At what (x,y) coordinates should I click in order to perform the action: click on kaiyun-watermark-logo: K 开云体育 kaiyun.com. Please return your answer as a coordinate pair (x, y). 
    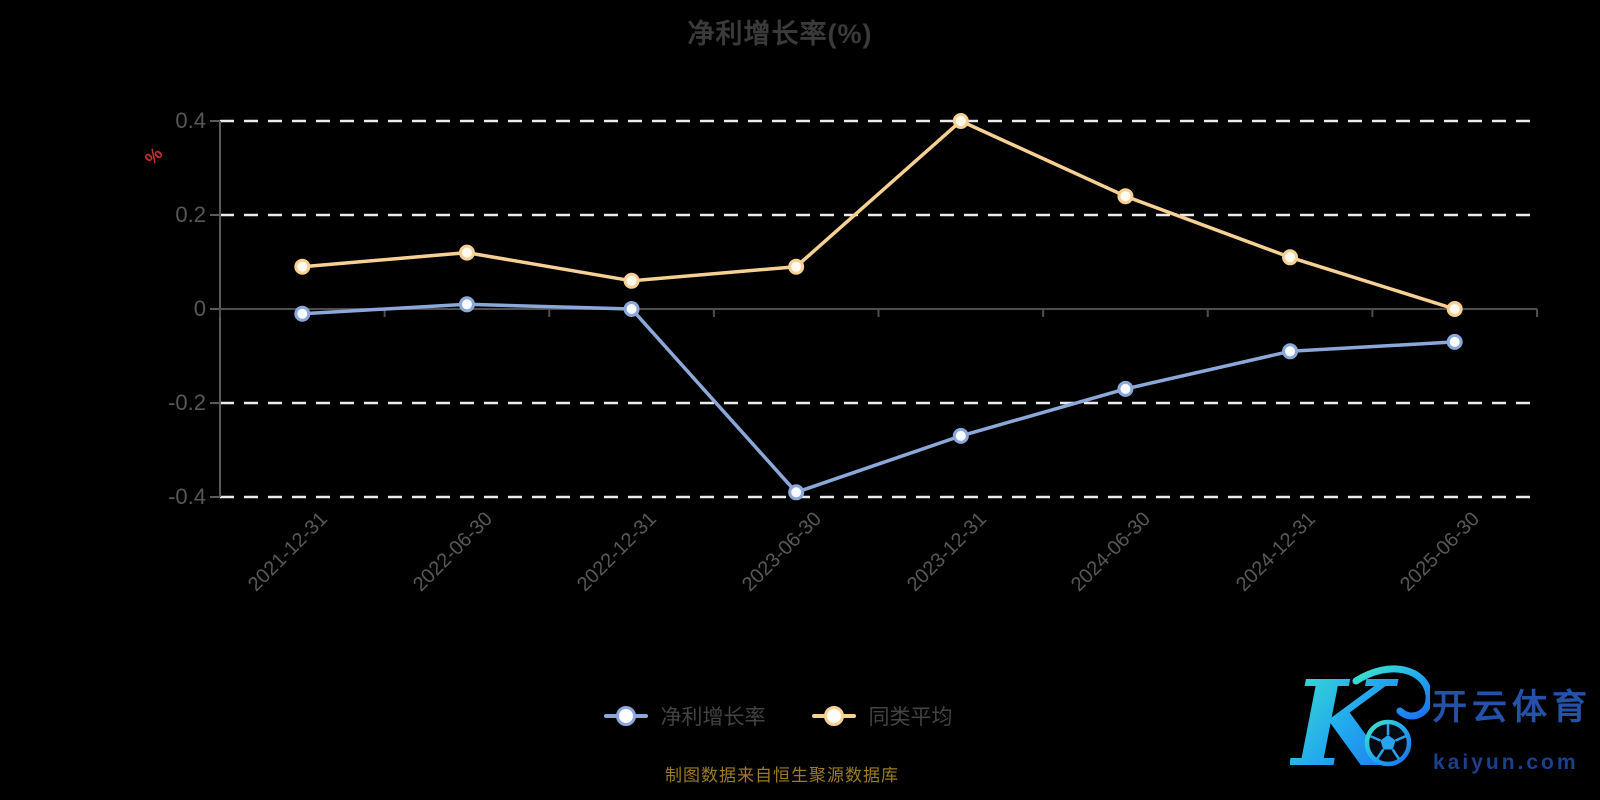
    Looking at the image, I should click on (1445, 723).